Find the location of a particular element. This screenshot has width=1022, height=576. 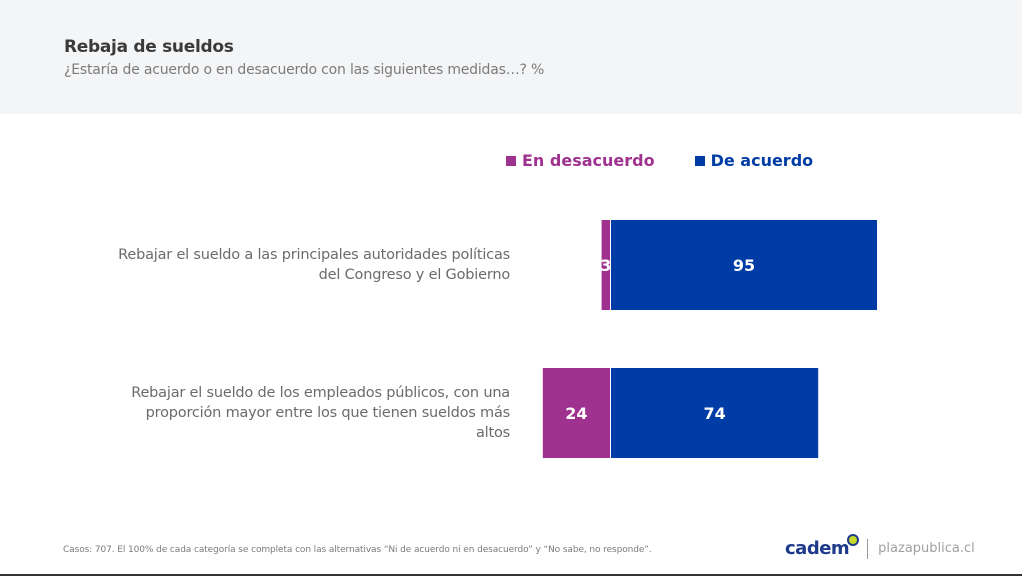

legend-item-acuerdo: De acuerdo is located at coordinates (754, 160).